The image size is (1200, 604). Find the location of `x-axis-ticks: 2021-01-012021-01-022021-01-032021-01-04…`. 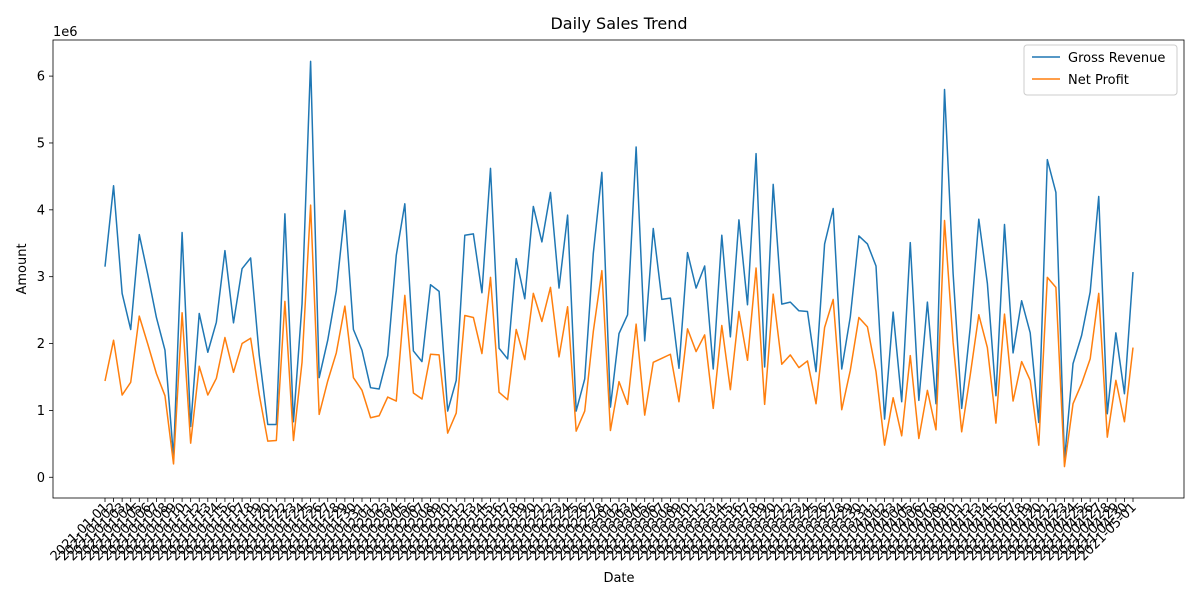

x-axis-ticks: 2021-01-012021-01-022021-01-032021-01-04… is located at coordinates (594, 531).